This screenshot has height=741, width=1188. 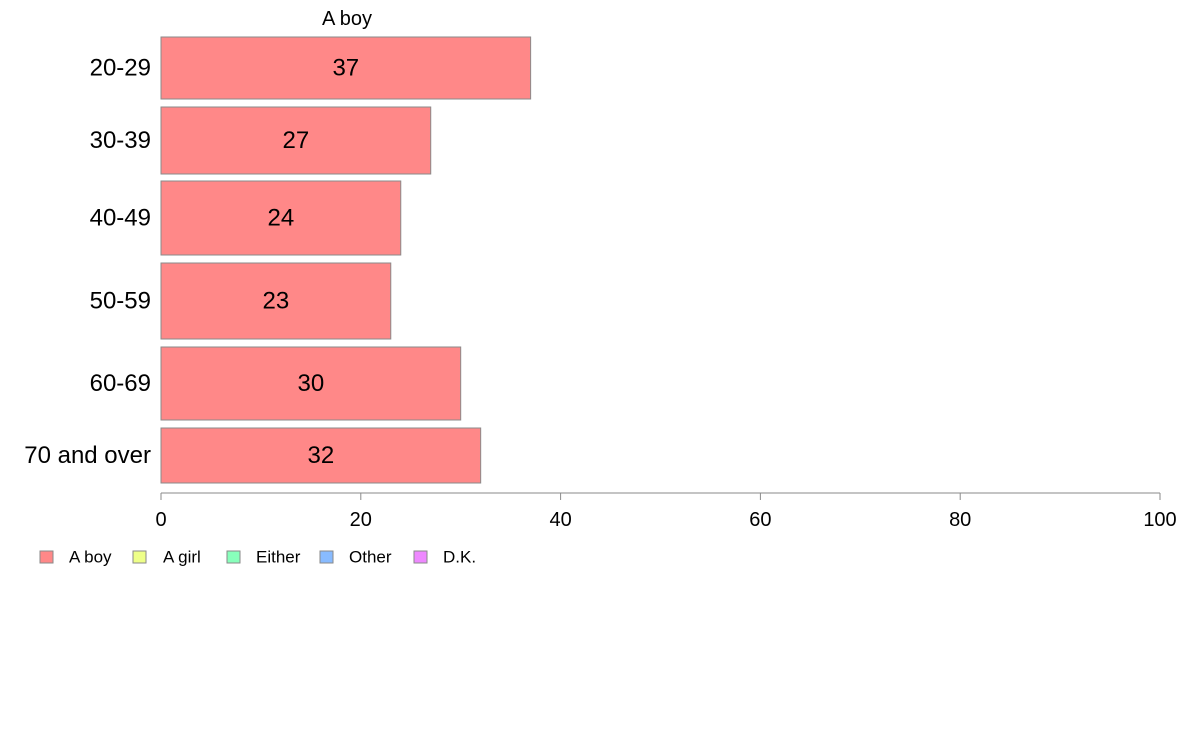 I want to click on legend-label: D.K., so click(x=459, y=557).